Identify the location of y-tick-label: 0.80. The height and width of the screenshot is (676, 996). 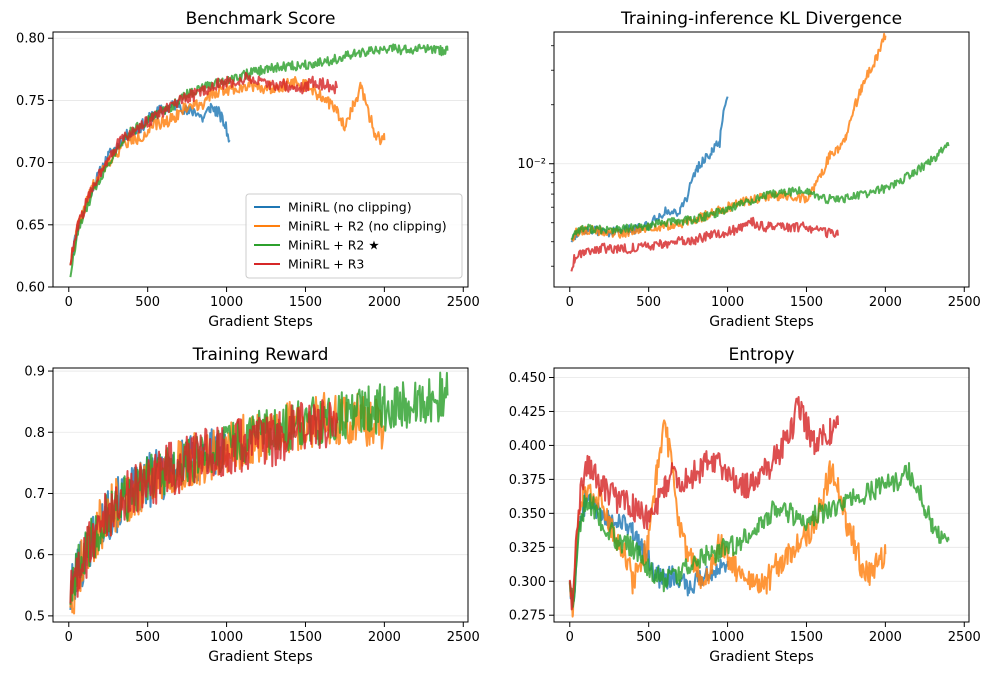
(30, 39).